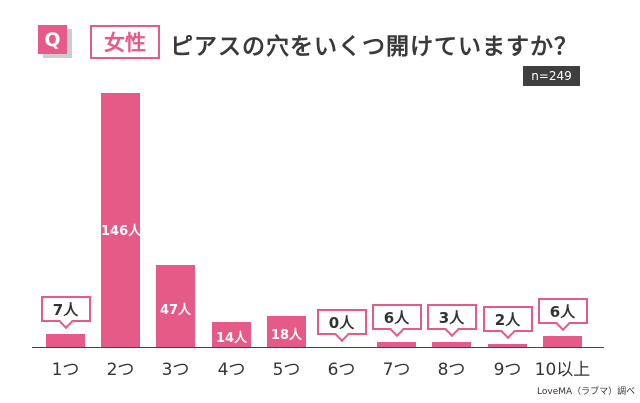  Describe the element at coordinates (374, 47) in the screenshot. I see `chart-title: ピアスの穴をいくつ開けていますか？` at that location.